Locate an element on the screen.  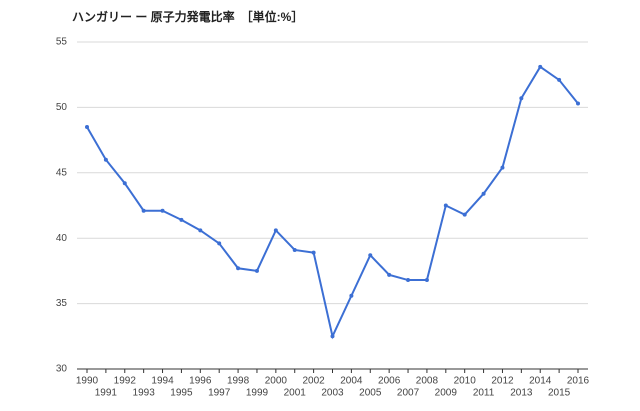
x-tick-label: 1999 is located at coordinates (257, 393).